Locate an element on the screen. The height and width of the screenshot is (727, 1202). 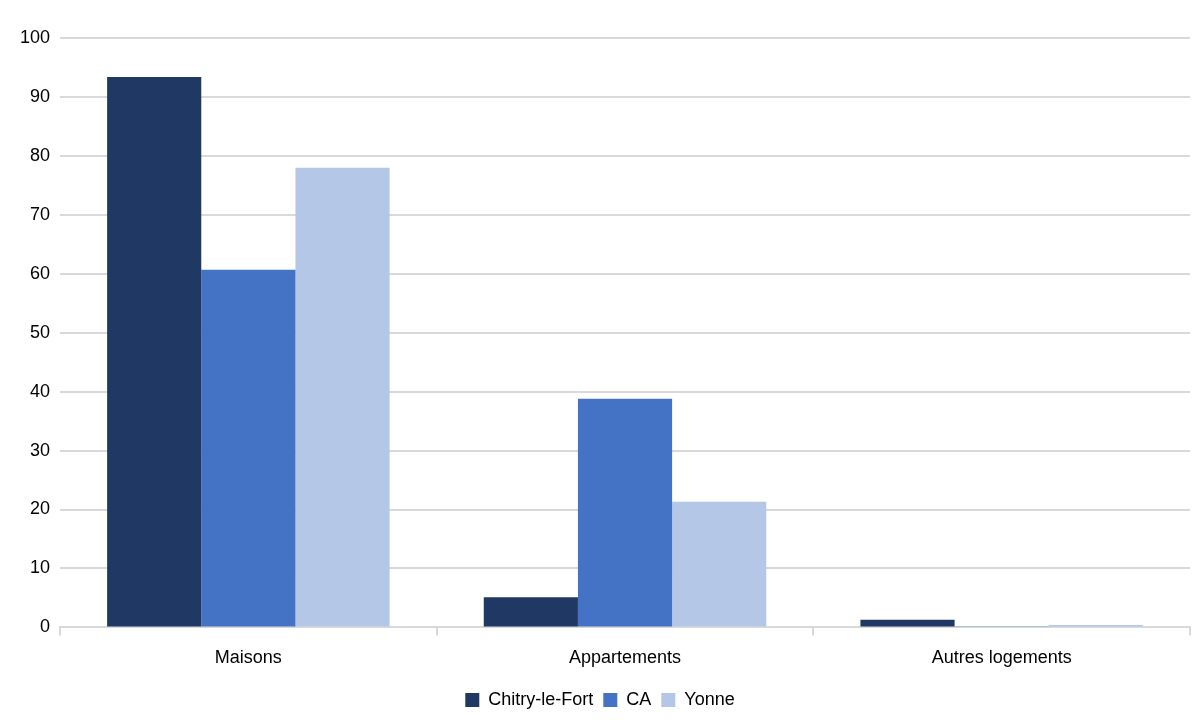
legend-label: Chitry-le-Fort is located at coordinates (541, 698).